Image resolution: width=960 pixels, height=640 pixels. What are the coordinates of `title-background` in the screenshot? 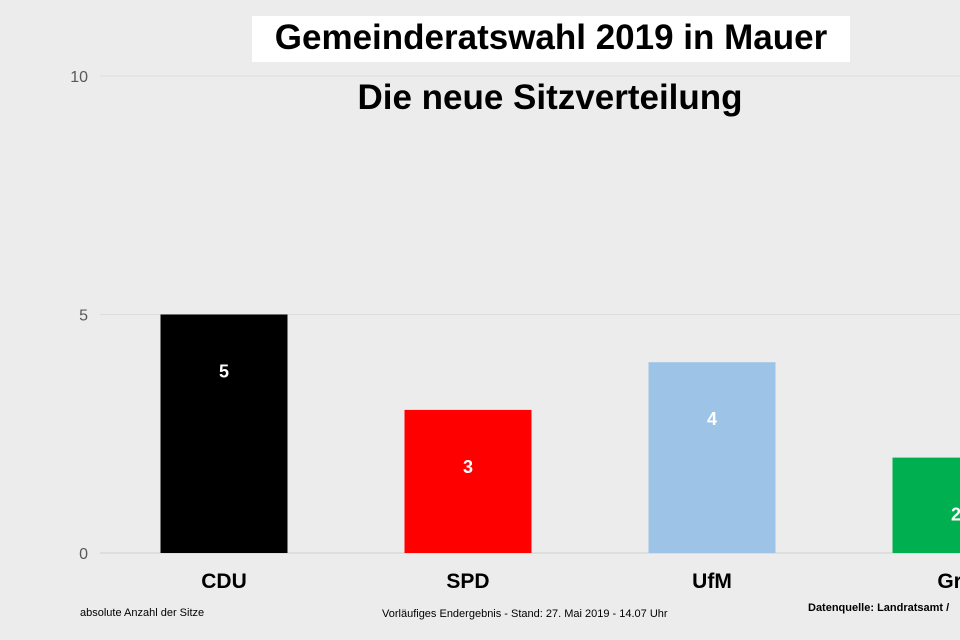 It's located at (551, 39).